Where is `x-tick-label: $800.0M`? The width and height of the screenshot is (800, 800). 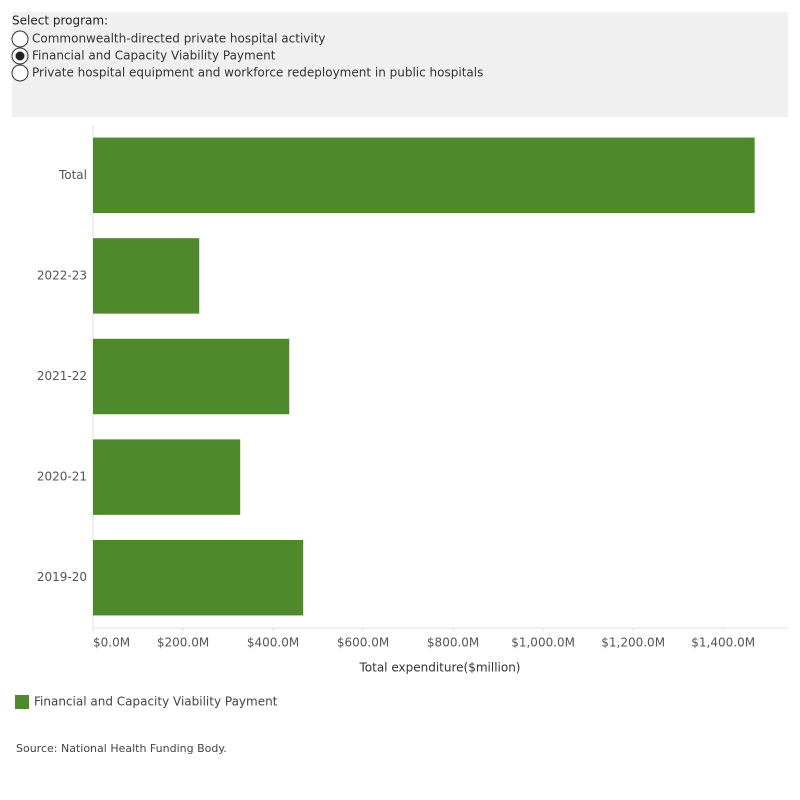
x-tick-label: $800.0M is located at coordinates (453, 643).